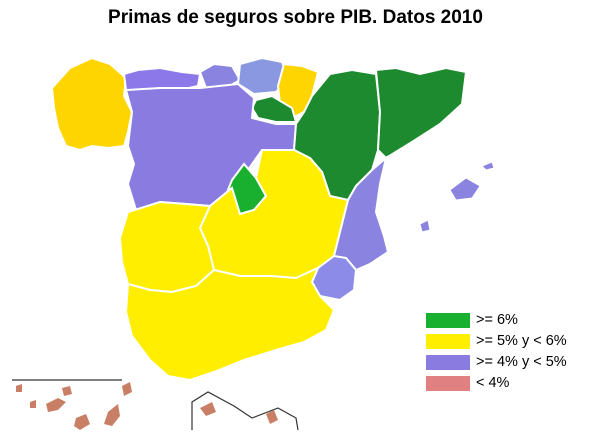 The image size is (591, 447). Describe the element at coordinates (82, 422) in the screenshot. I see `region-canarias-gran-canaria` at that location.